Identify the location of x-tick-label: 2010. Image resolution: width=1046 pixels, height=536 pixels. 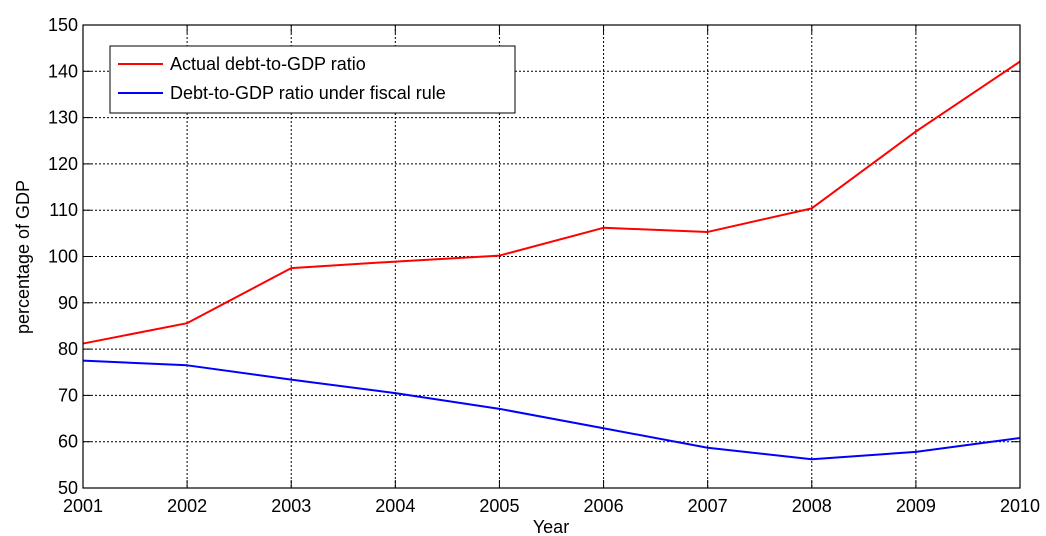
(1020, 506).